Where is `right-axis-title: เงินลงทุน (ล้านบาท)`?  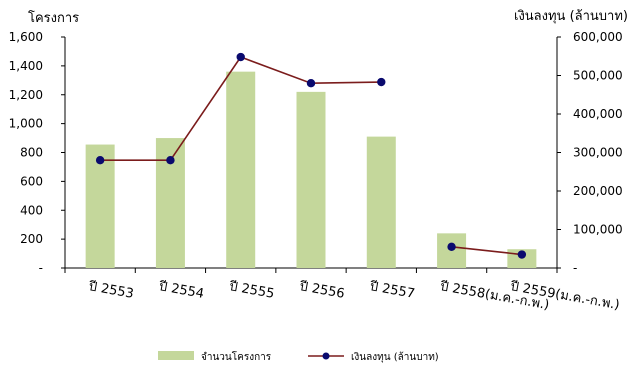 right-axis-title: เงินลงทุน (ล้านบาท) is located at coordinates (571, 16).